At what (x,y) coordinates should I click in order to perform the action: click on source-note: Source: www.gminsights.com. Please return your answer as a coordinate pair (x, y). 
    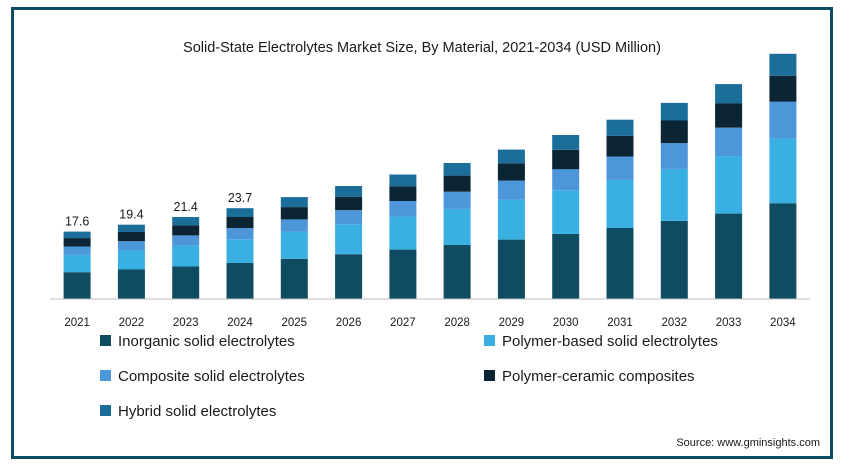
    Looking at the image, I should click on (748, 443).